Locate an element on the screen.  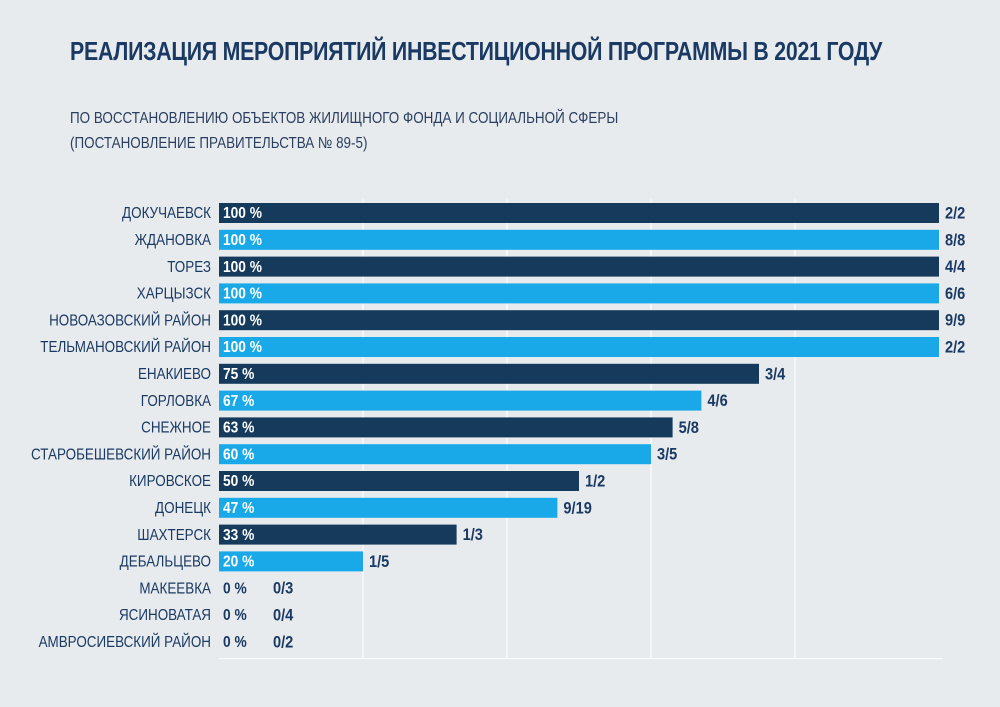
ratio-label: 1/3 is located at coordinates (473, 535).